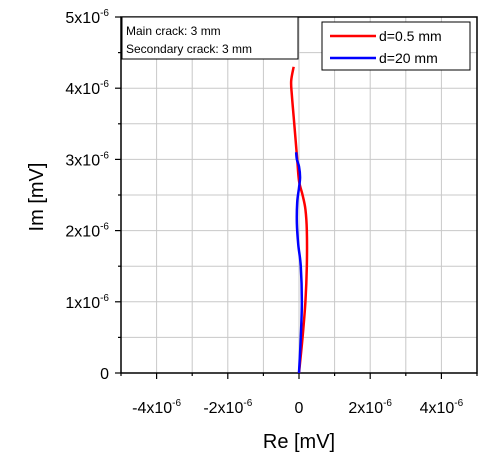  What do you see at coordinates (87, 195) in the screenshot?
I see `y-tick-labels: 0 1x10⁻⁶ 2x10⁻⁶ 3x10⁻⁶ 4x10⁻⁶ 5x10⁻⁶` at bounding box center [87, 195].